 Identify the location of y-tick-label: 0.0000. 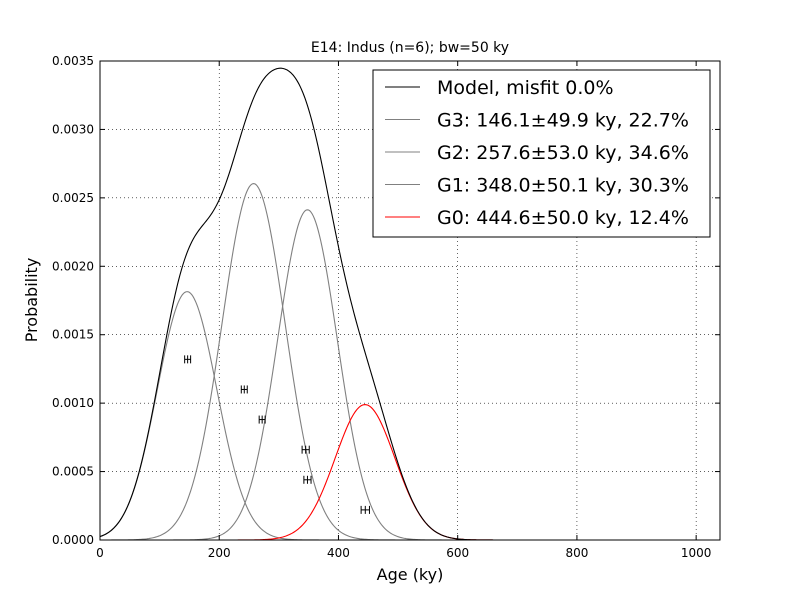
(73, 540).